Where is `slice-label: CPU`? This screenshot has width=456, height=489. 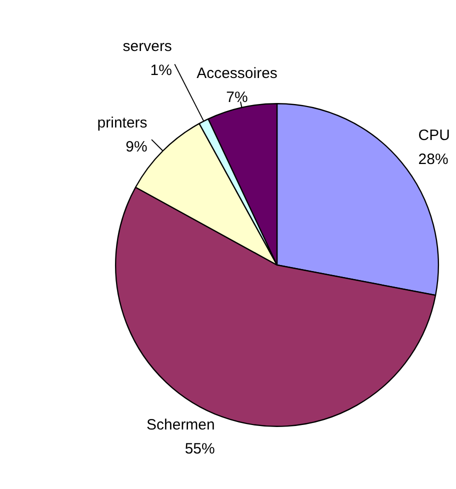
slice-label: CPU is located at coordinates (434, 135).